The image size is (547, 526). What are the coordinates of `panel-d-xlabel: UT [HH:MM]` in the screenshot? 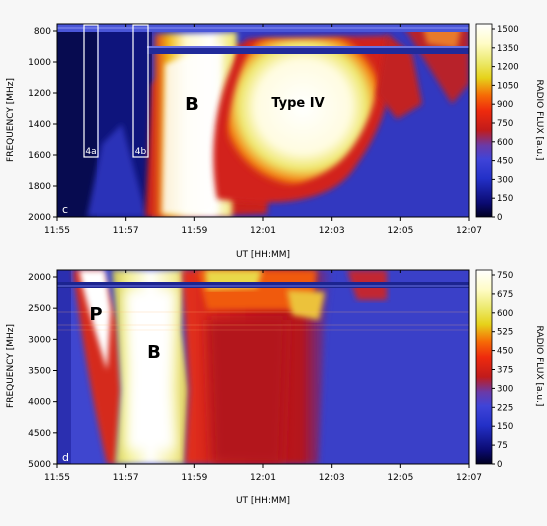 It's located at (263, 501).